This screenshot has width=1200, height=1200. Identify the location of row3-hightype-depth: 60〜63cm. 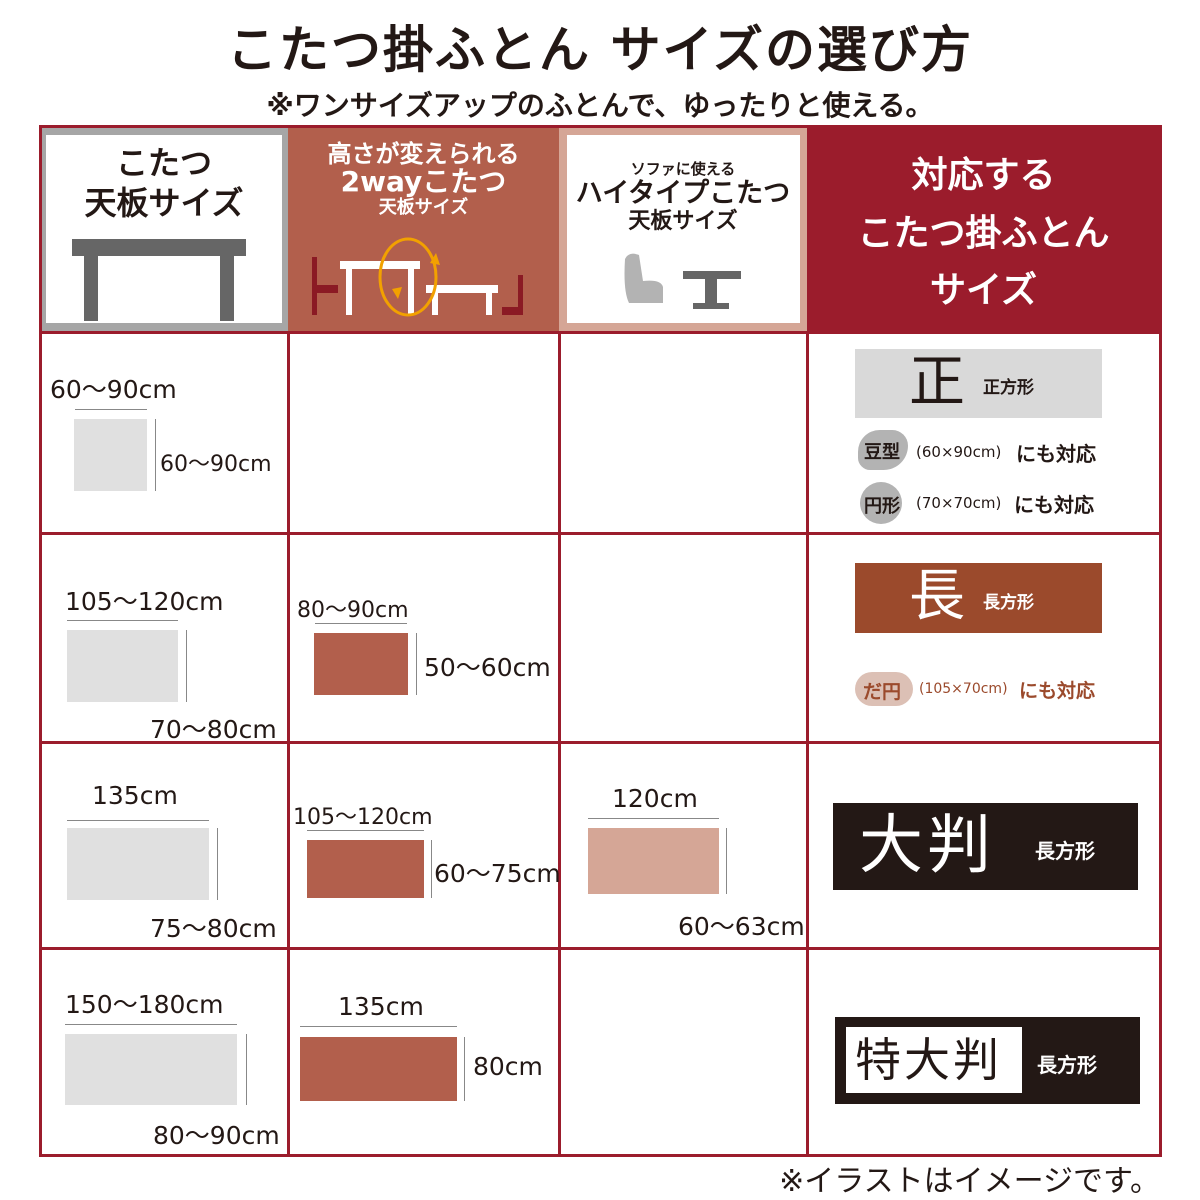
(741, 926).